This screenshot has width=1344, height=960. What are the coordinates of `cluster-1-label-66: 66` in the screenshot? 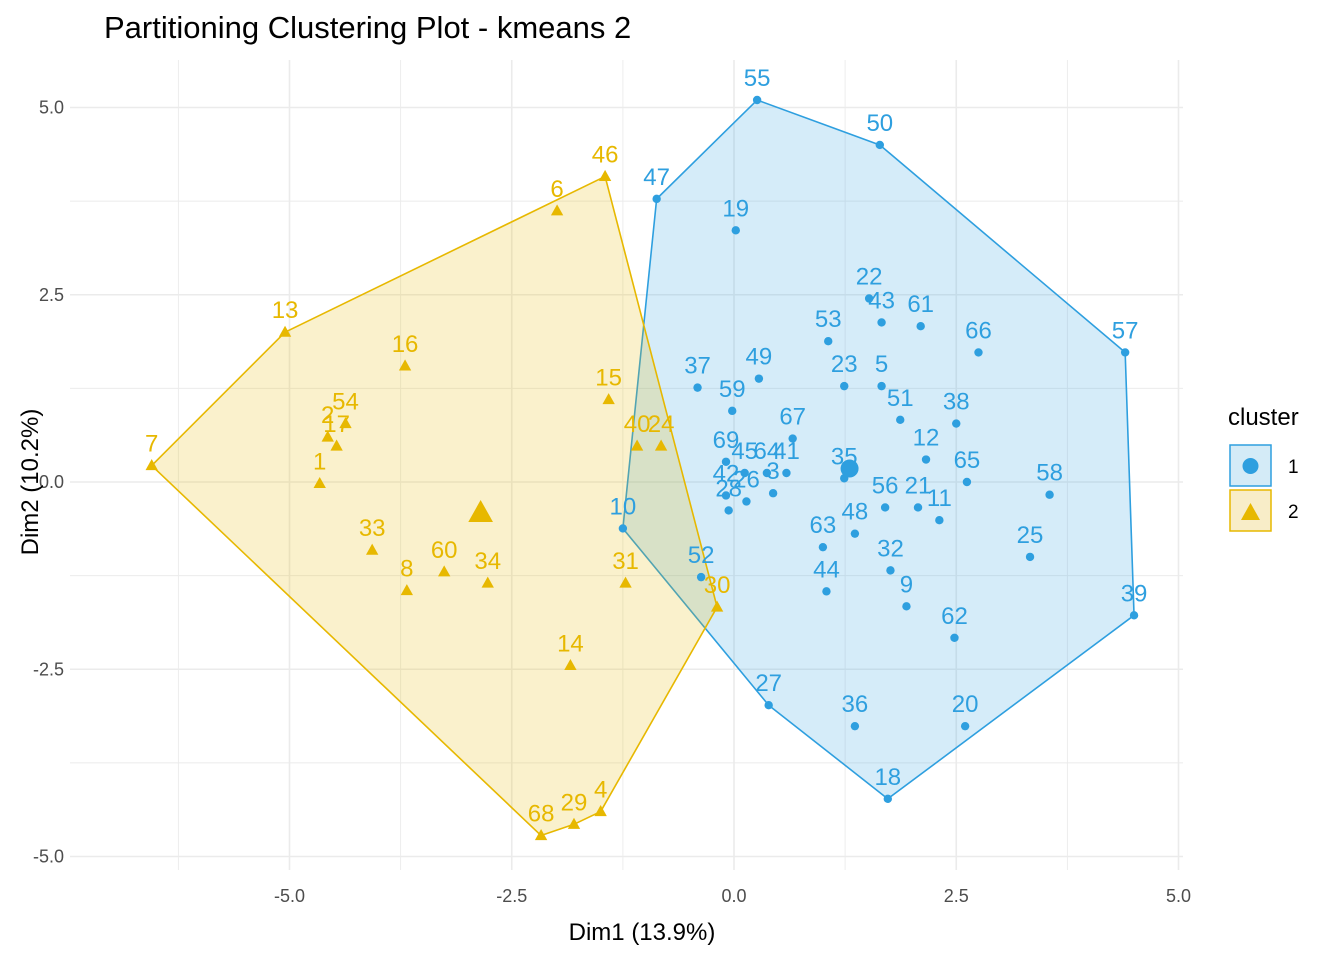 It's located at (978, 330).